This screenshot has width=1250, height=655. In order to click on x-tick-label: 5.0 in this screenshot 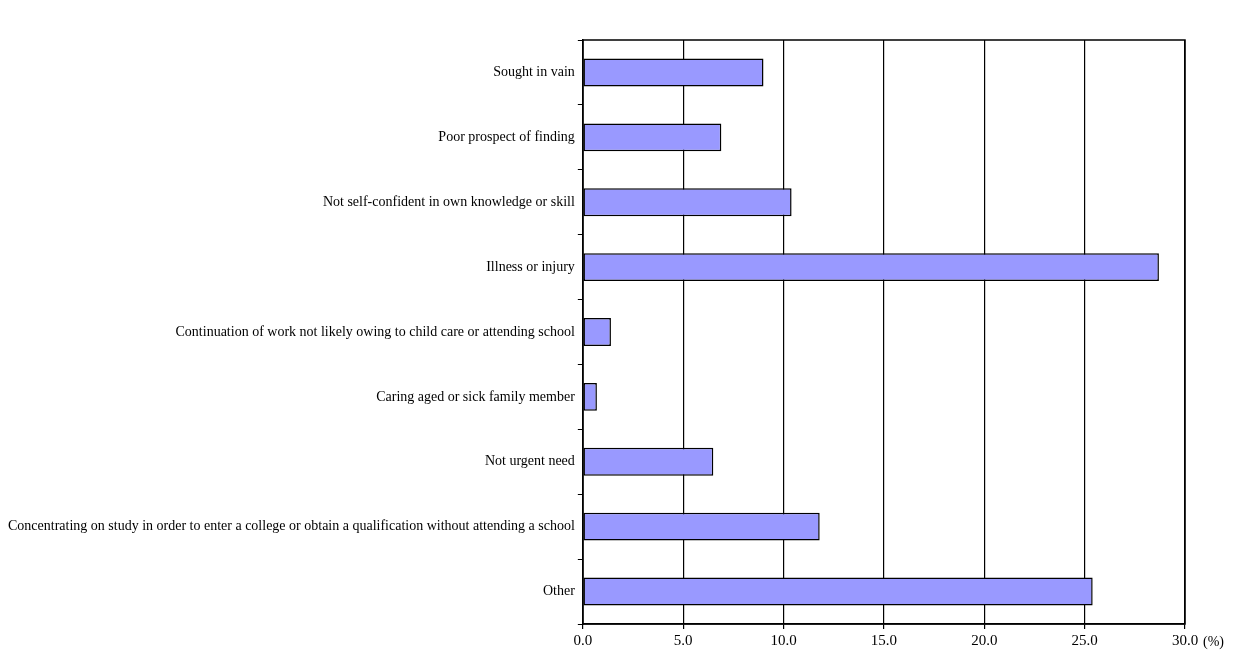, I will do `click(683, 639)`.